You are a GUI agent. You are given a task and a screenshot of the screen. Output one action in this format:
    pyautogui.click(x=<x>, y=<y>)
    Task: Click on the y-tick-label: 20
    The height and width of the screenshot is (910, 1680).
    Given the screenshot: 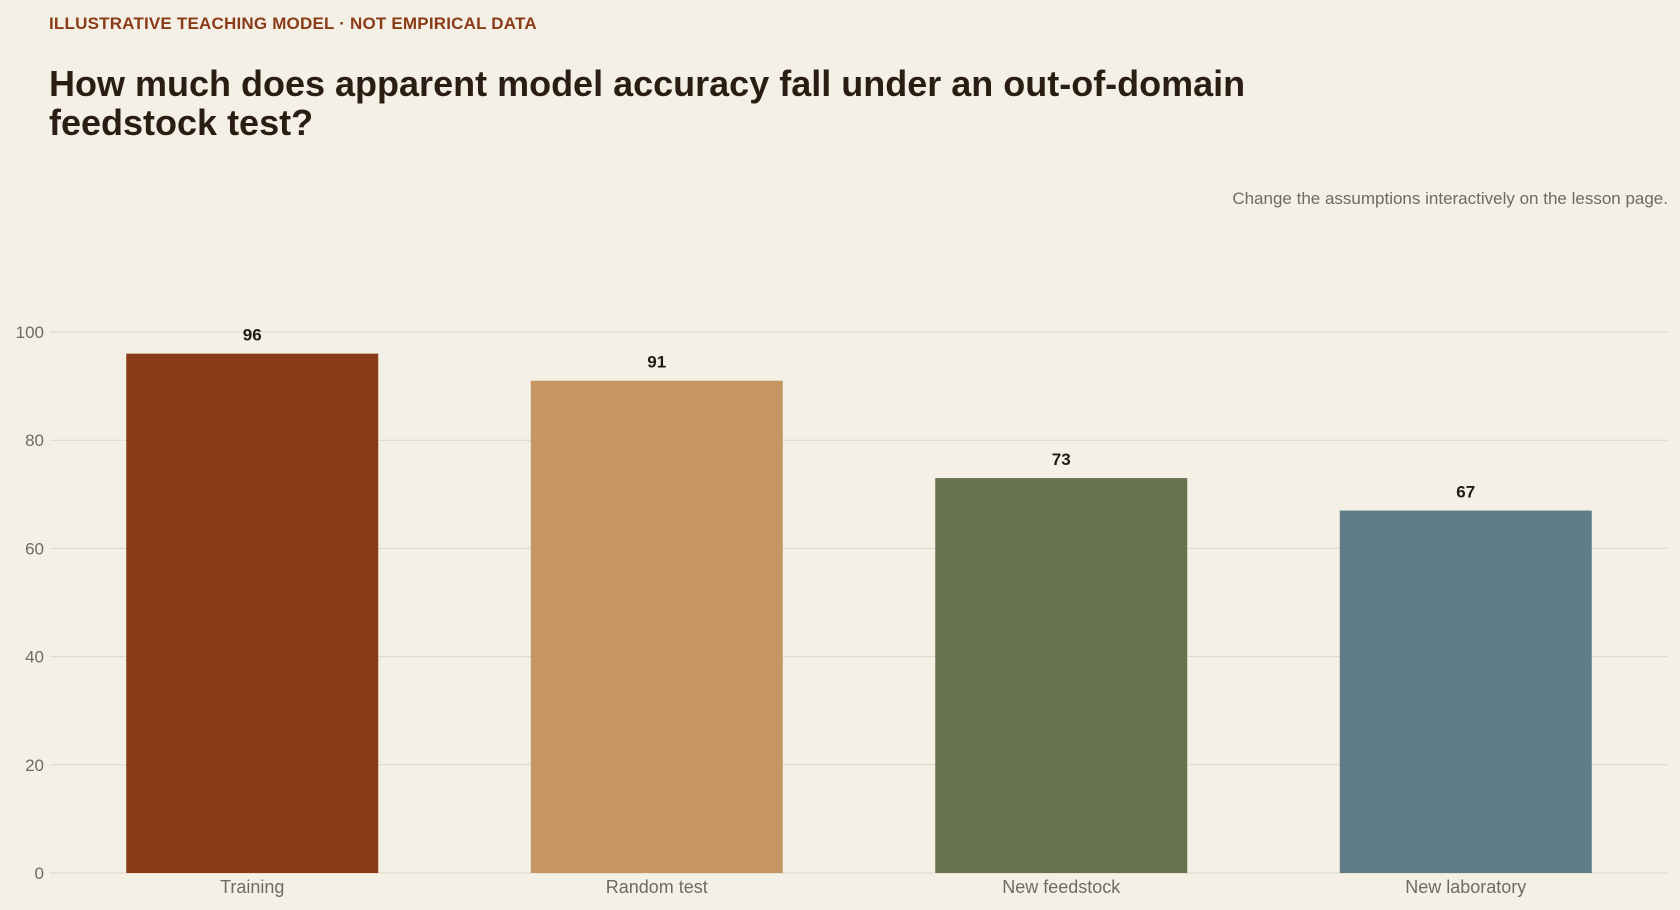 What is the action you would take?
    pyautogui.click(x=34, y=765)
    